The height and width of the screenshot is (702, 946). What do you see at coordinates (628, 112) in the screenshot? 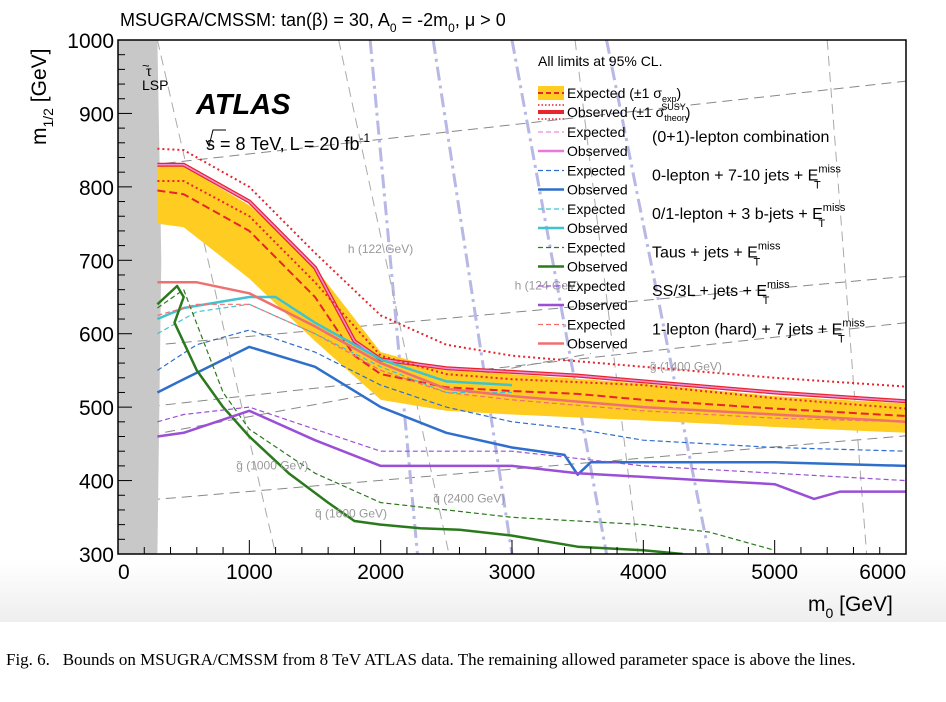
I see `legend-observed-combo: Observed (±1 σtheorySUSY)` at bounding box center [628, 112].